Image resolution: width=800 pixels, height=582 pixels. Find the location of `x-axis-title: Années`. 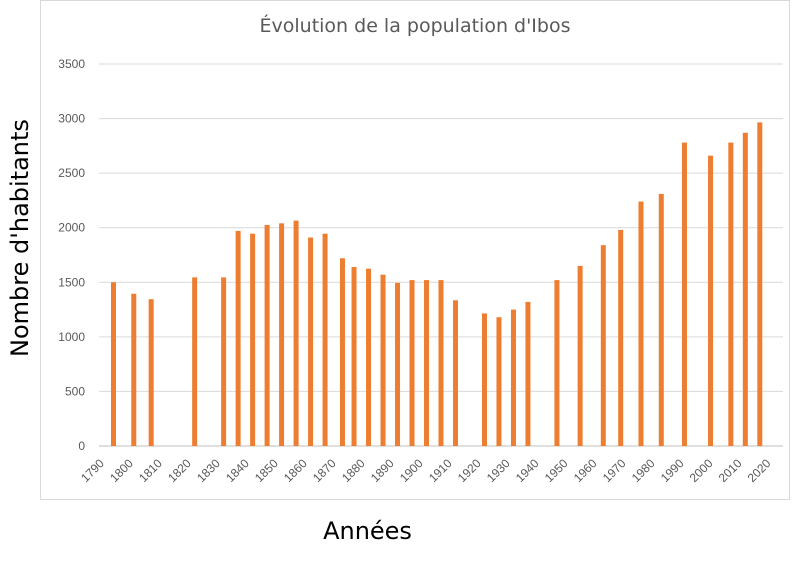

x-axis-title: Années is located at coordinates (367, 531).